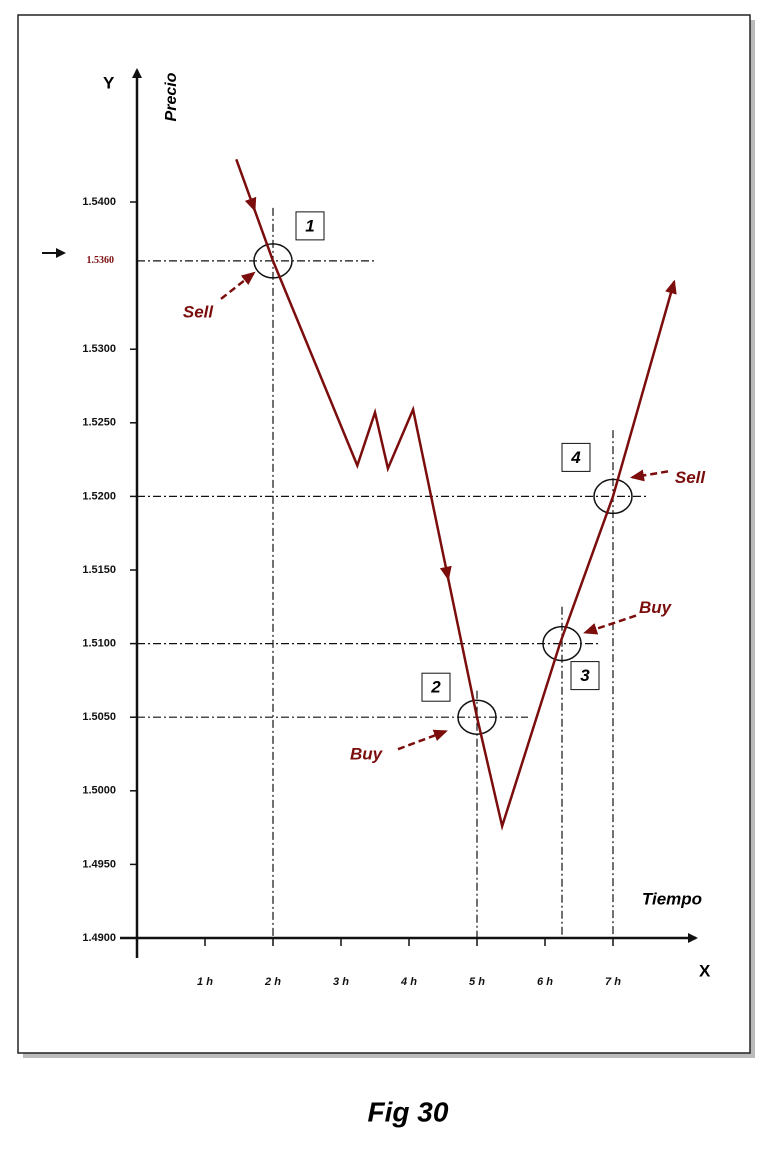 This screenshot has height=1154, width=780. Describe the element at coordinates (272, 982) in the screenshot. I see `x-tick-label: 2 h` at that location.